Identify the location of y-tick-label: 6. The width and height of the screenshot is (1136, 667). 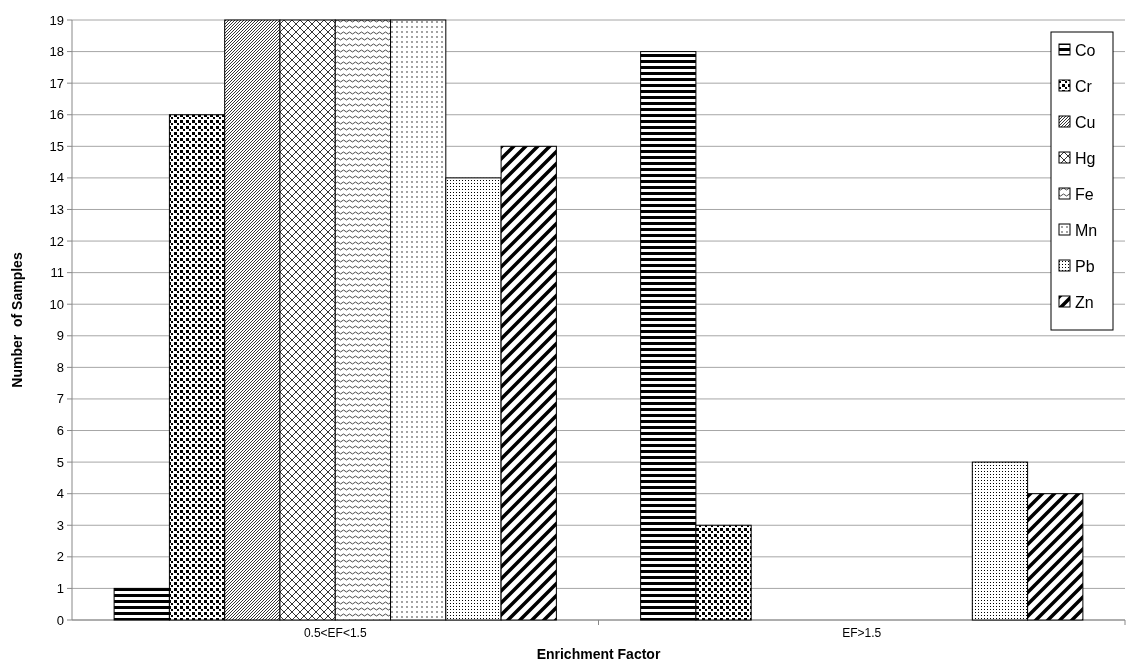
(60, 431).